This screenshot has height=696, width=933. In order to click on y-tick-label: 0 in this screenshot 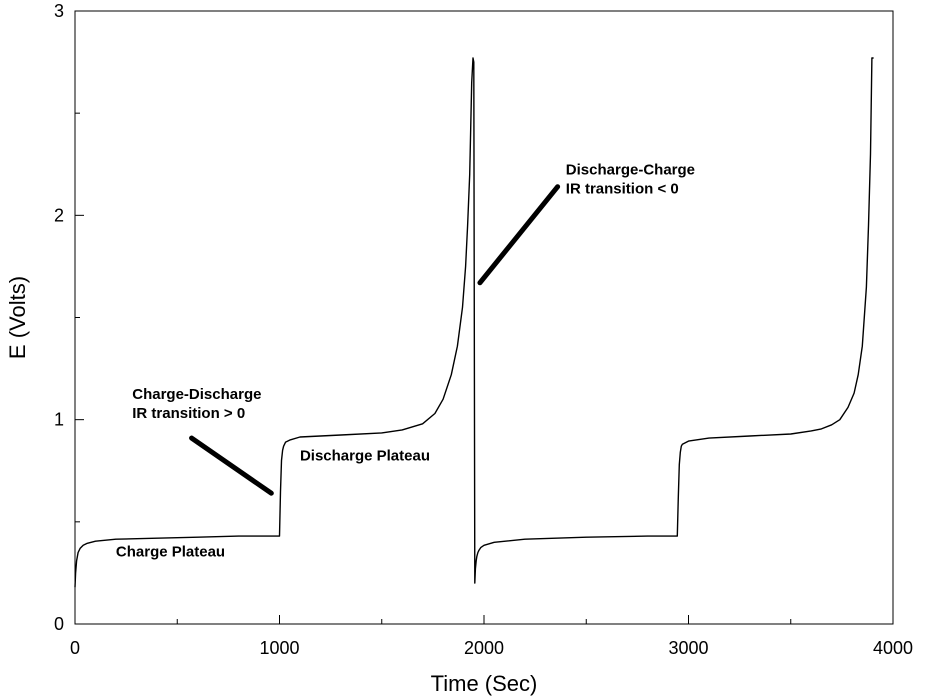, I will do `click(59, 624)`.